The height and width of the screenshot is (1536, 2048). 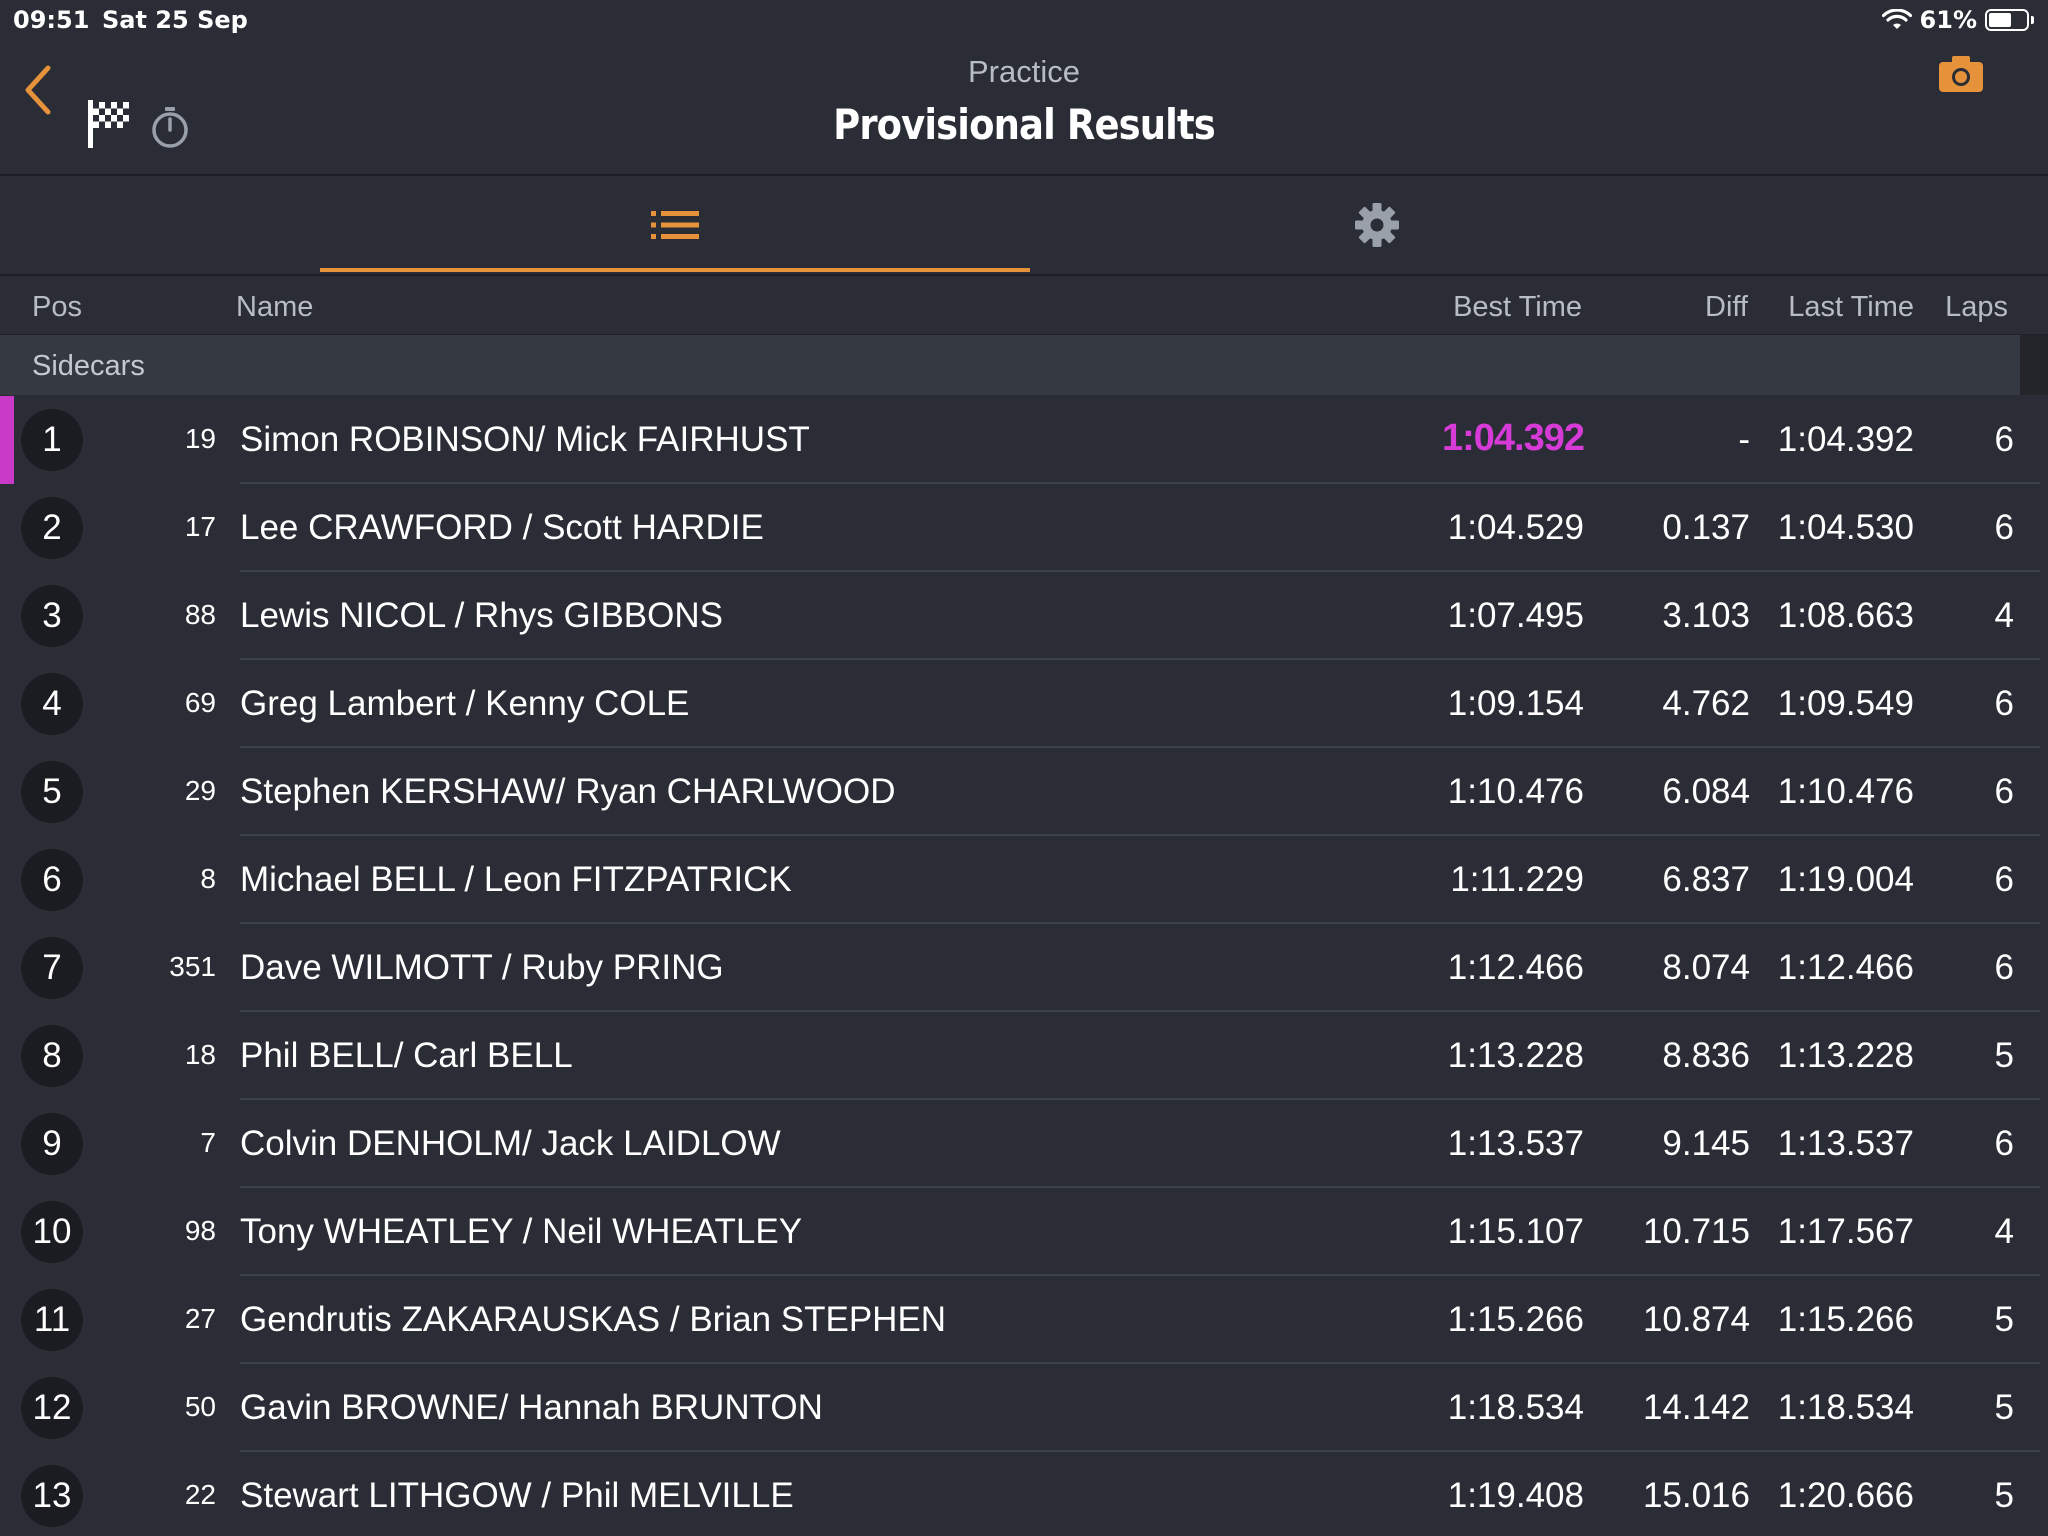 I want to click on position-badge: 6, so click(x=52, y=880).